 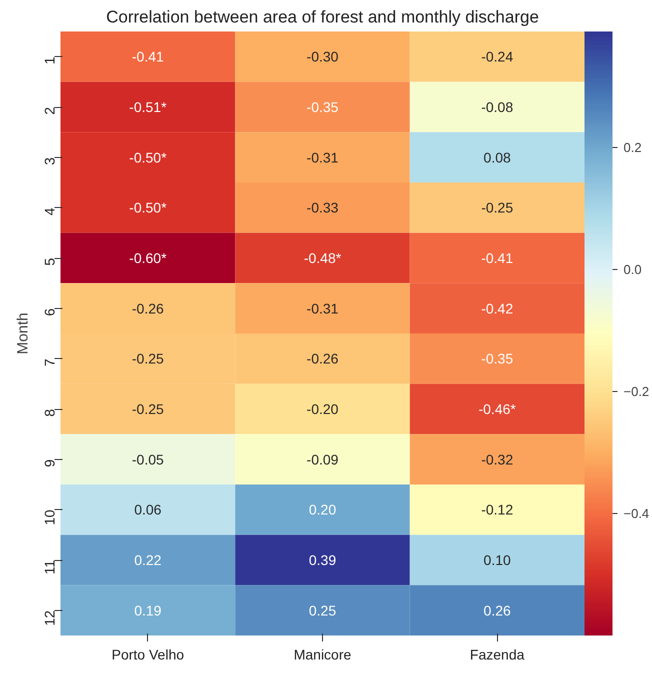 What do you see at coordinates (50, 412) in the screenshot?
I see `y-tick-label: 8` at bounding box center [50, 412].